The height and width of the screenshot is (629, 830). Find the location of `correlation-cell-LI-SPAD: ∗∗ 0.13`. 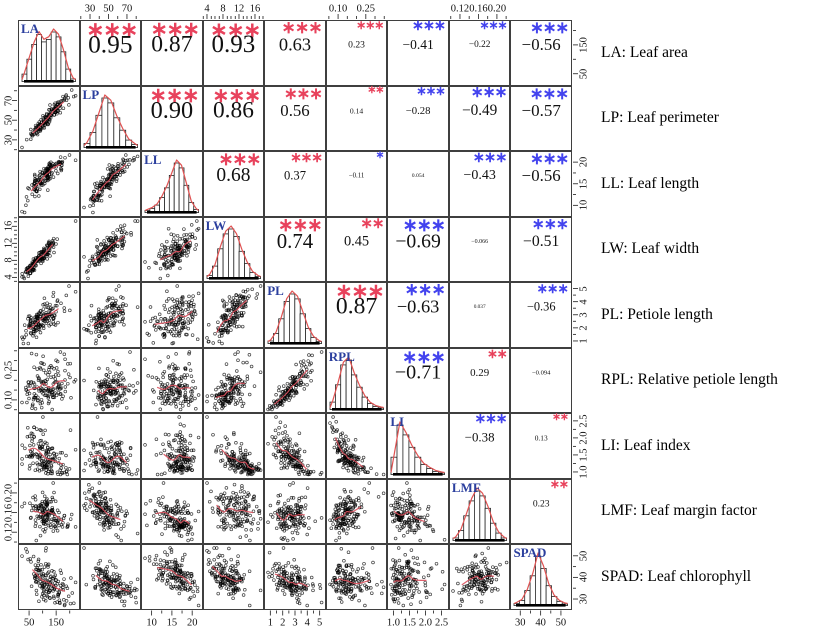

correlation-cell-LI-SPAD: ∗∗ 0.13 is located at coordinates (541, 445).